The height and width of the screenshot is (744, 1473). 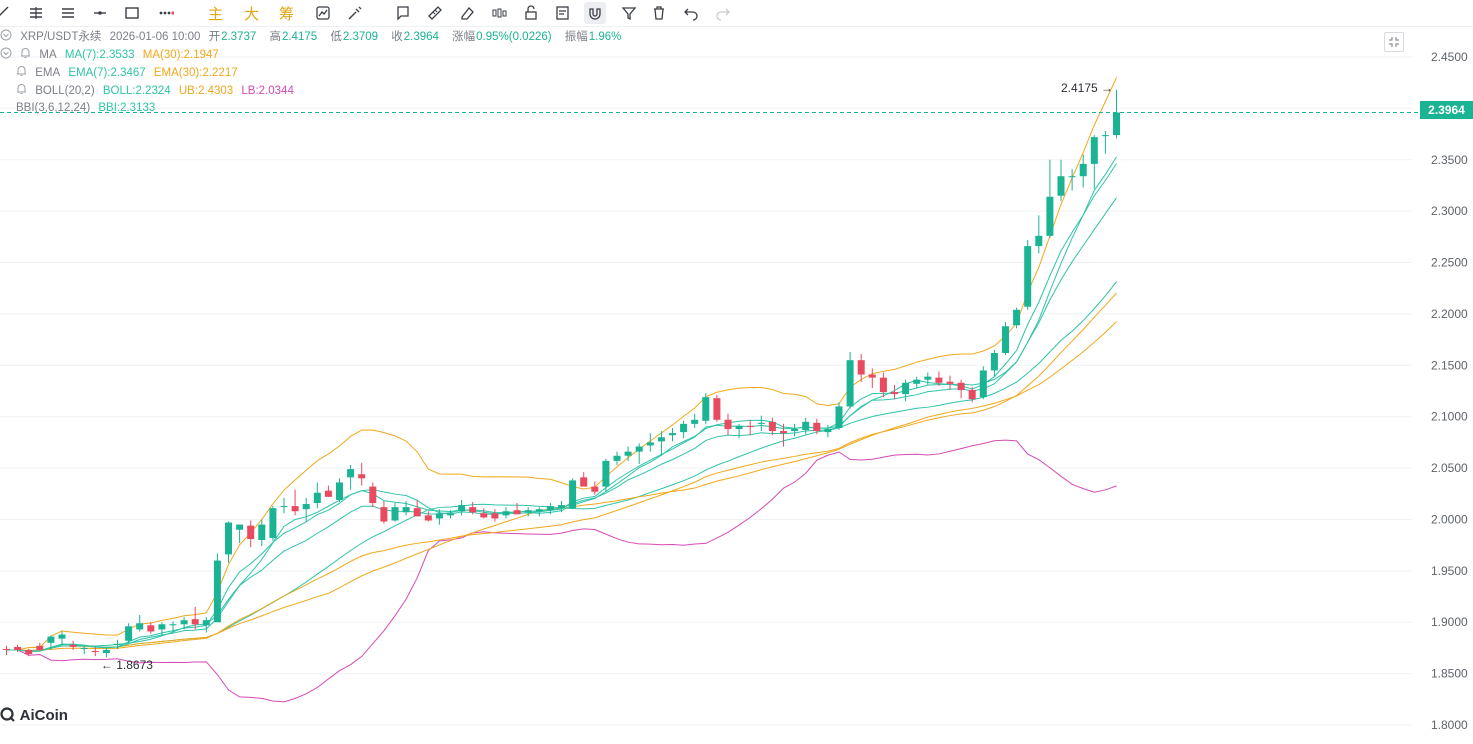 What do you see at coordinates (132, 13) in the screenshot?
I see `rectangle-icon` at bounding box center [132, 13].